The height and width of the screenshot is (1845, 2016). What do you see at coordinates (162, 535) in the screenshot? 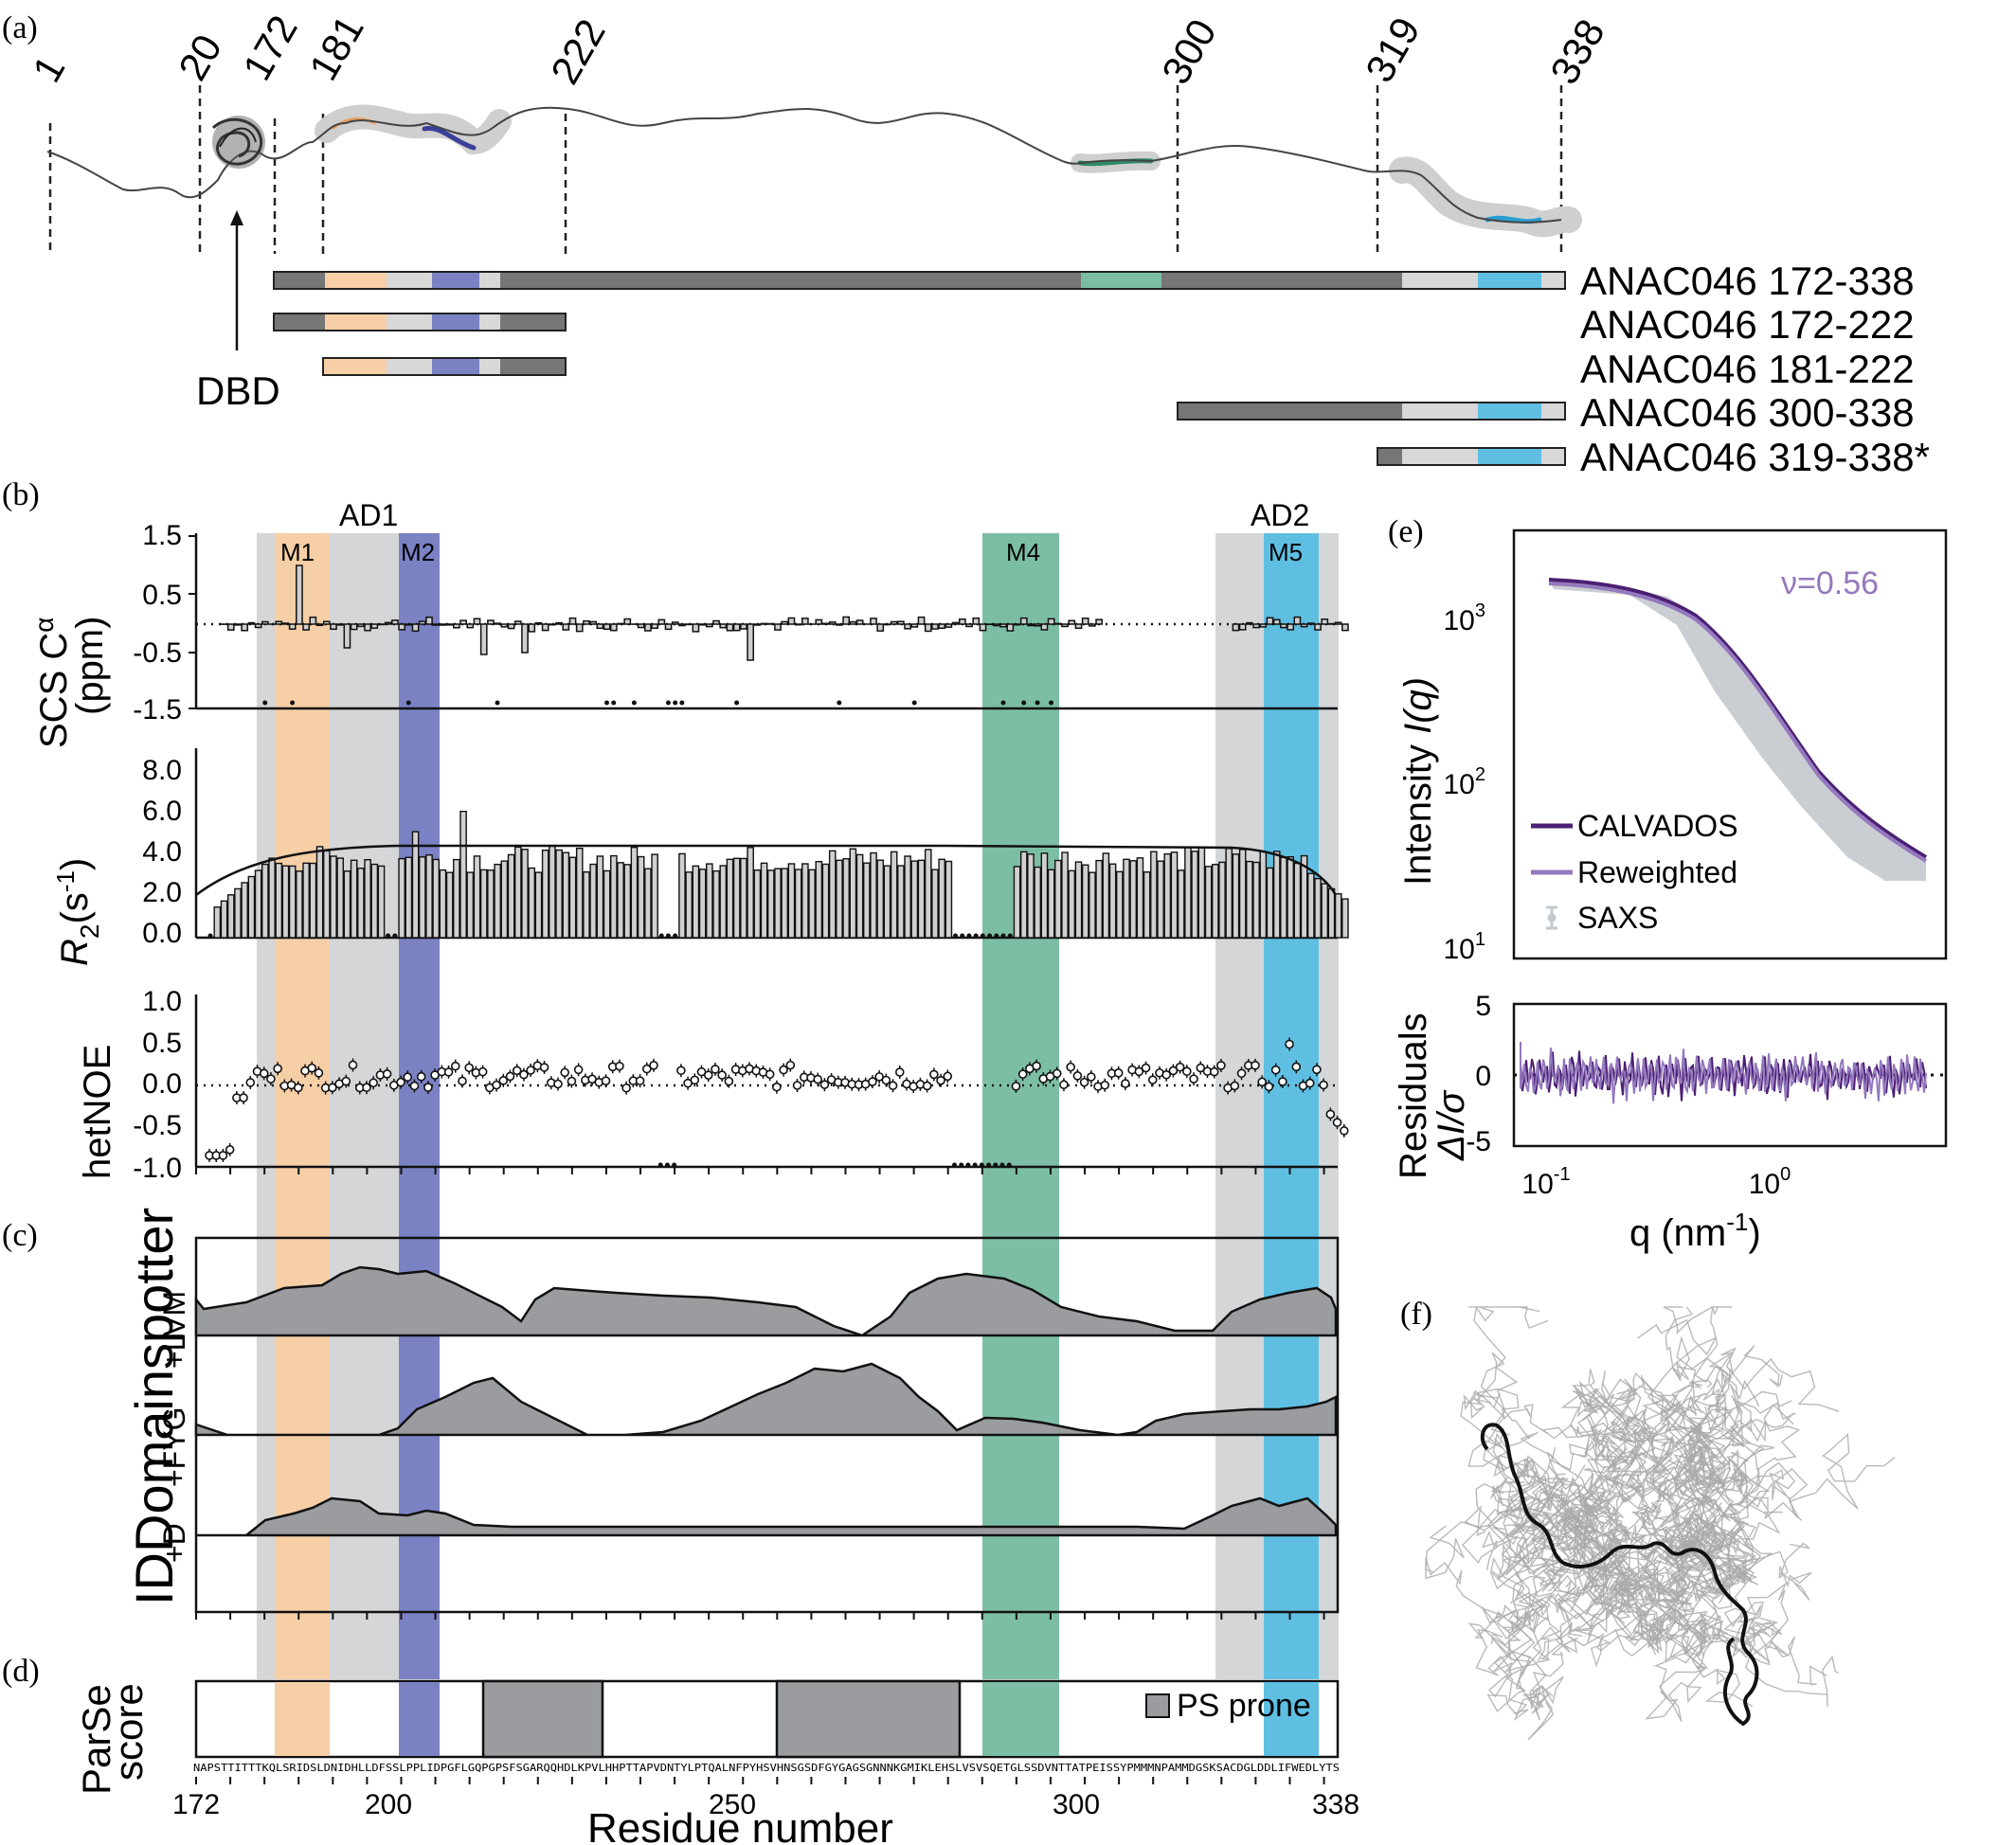
I see `ytick: 1.5` at bounding box center [162, 535].